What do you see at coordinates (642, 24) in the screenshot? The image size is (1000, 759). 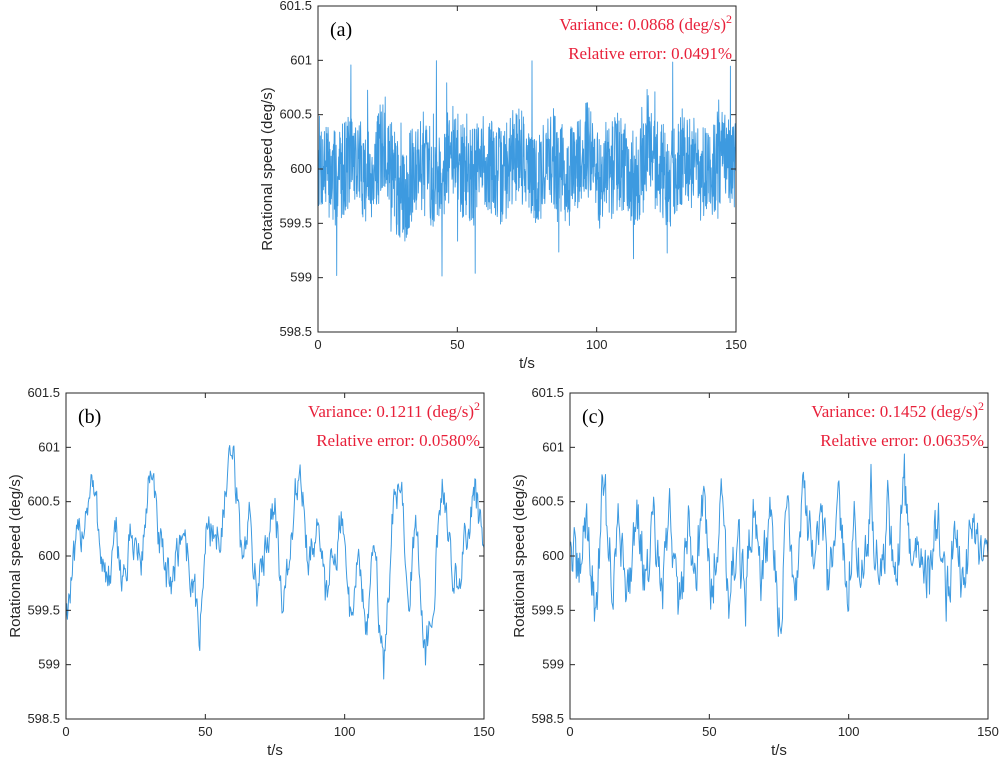 I see `variance-text: Variance: 0.0868 (deg/s)` at bounding box center [642, 24].